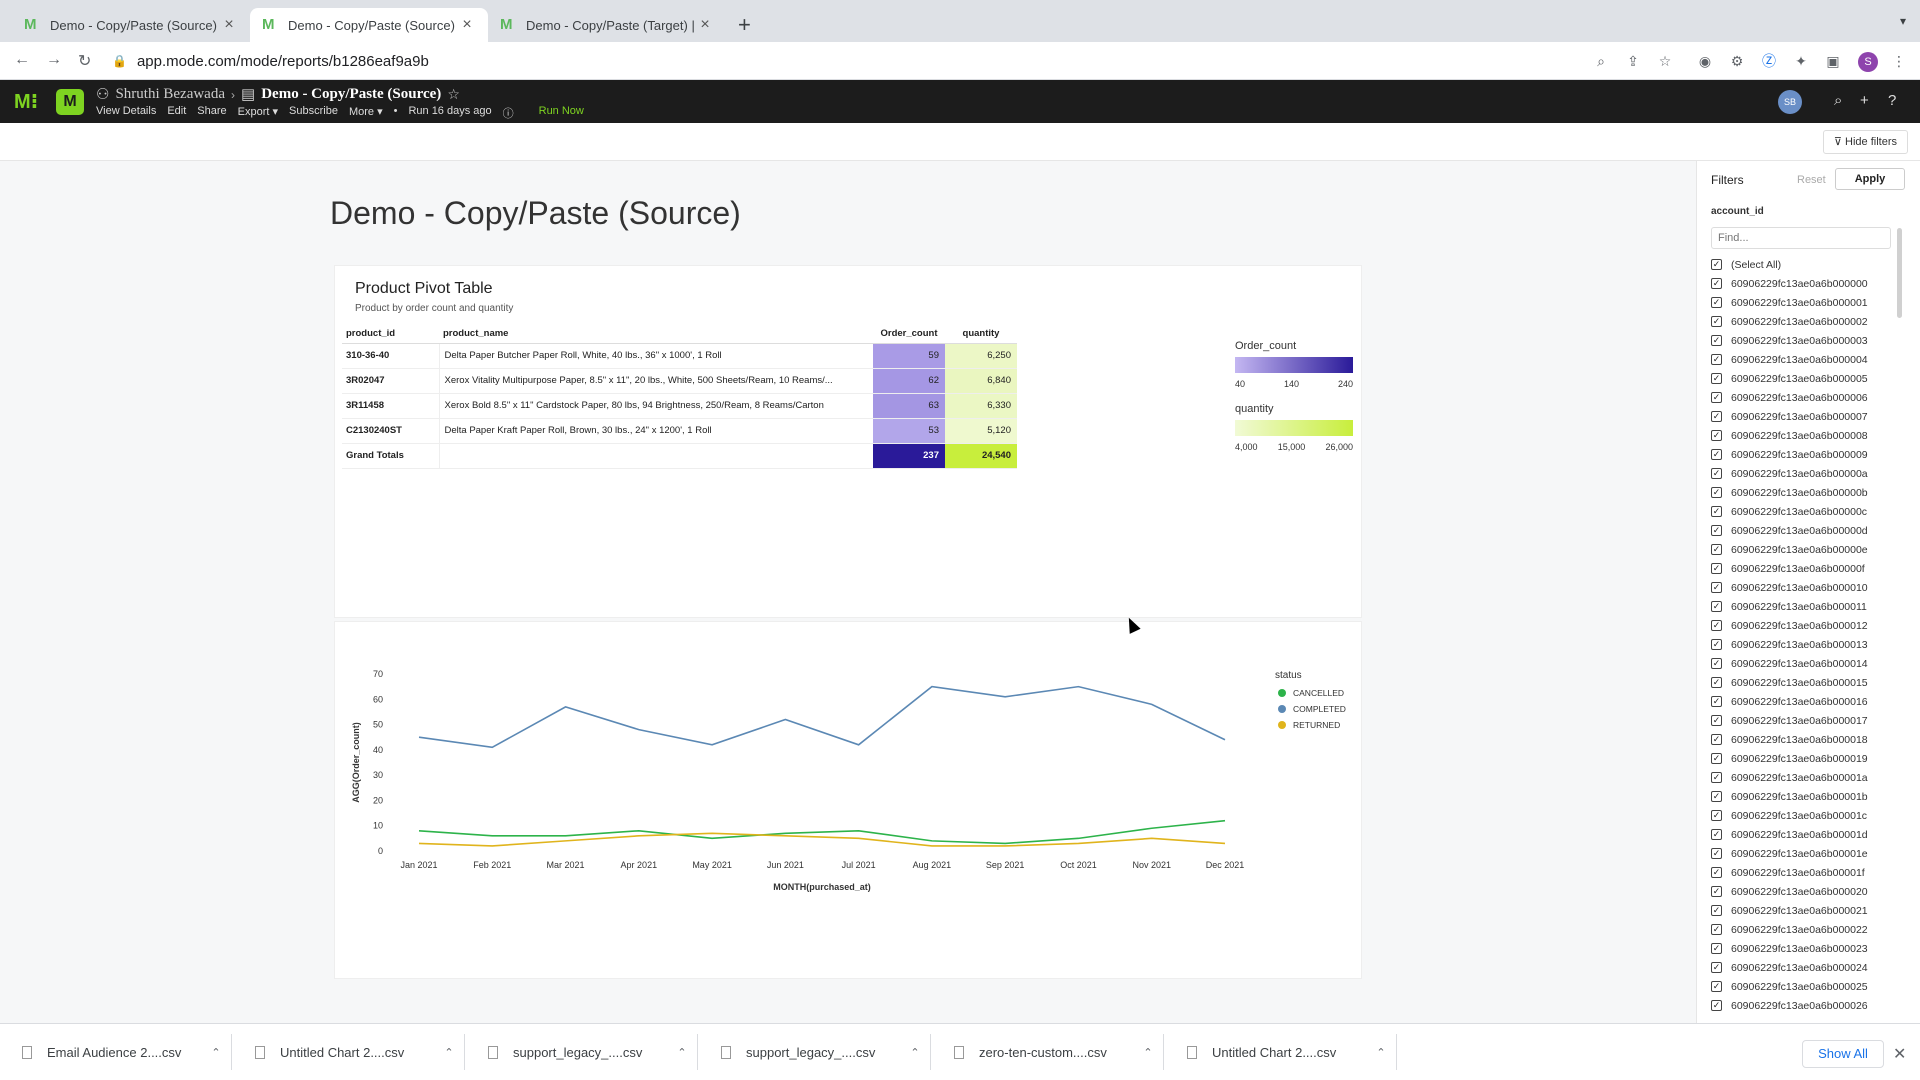 Image resolution: width=1920 pixels, height=1080 pixels. I want to click on filter-option: ✓ 60906229fc13ae0a6b000017, so click(1803, 720).